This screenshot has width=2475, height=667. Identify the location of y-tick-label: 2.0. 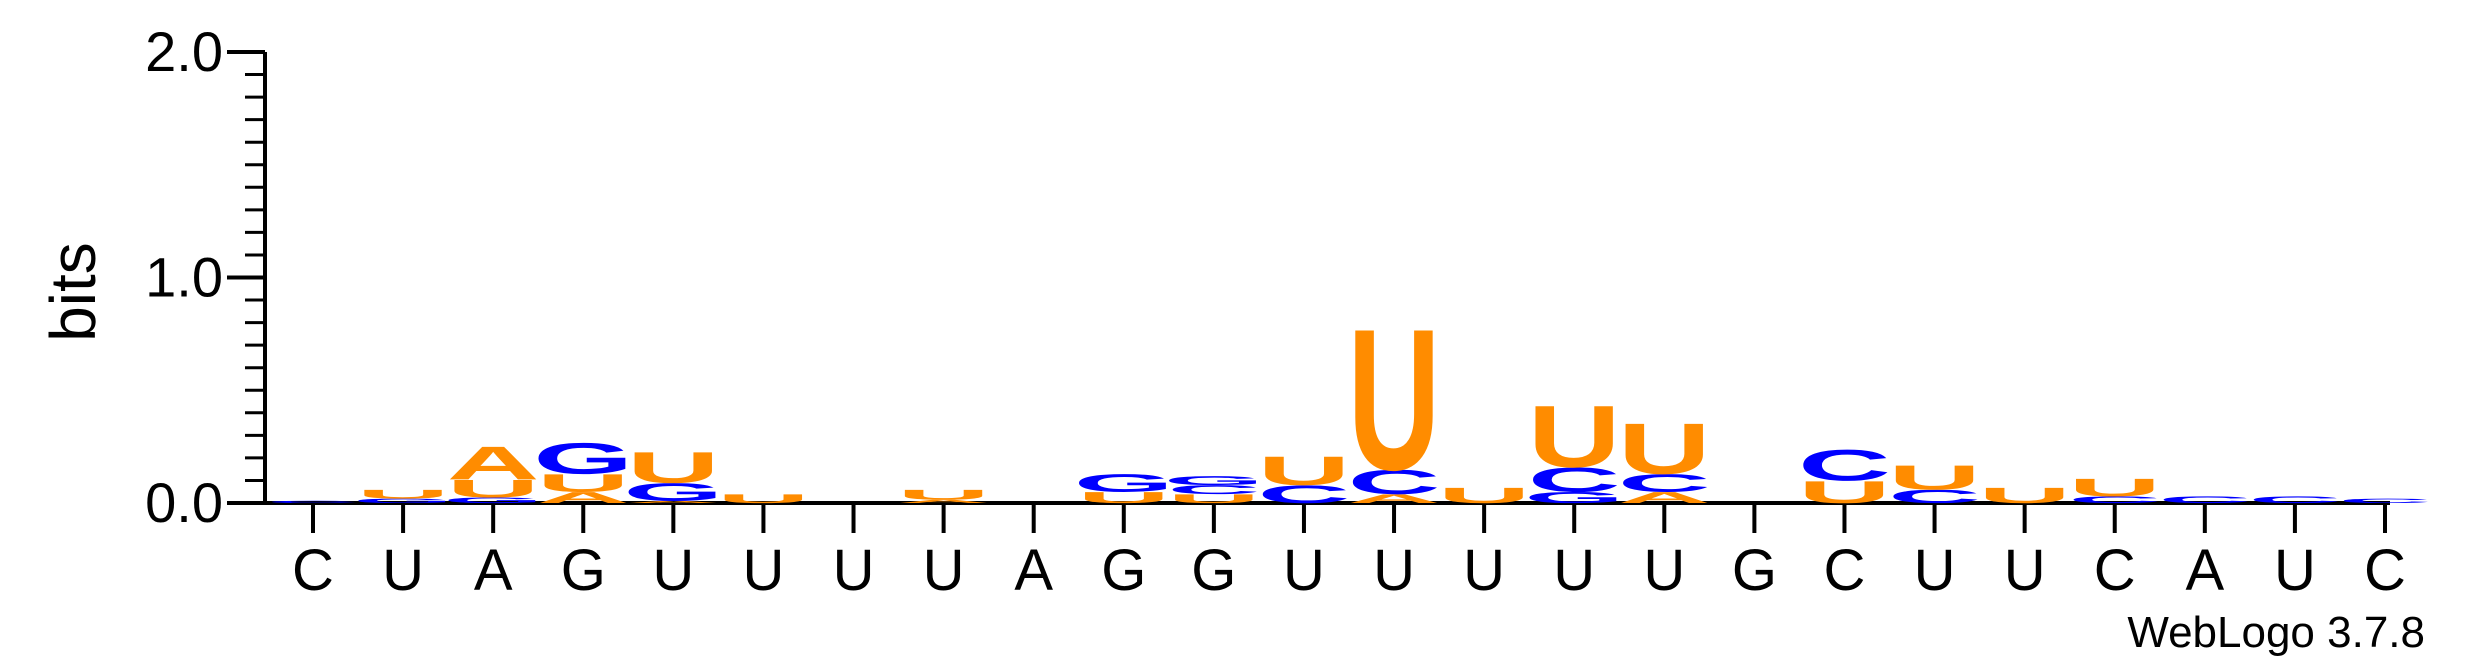
(184, 51).